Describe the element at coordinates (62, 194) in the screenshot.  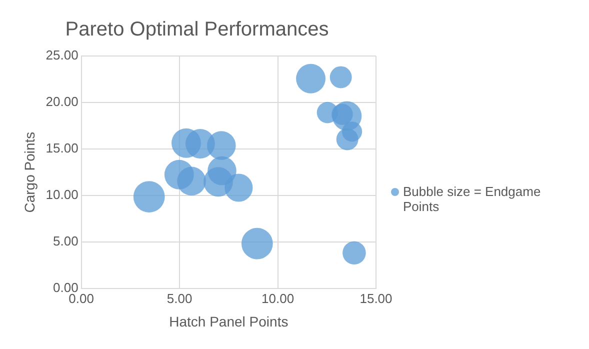
I see `y-tick-label: 10.00` at that location.